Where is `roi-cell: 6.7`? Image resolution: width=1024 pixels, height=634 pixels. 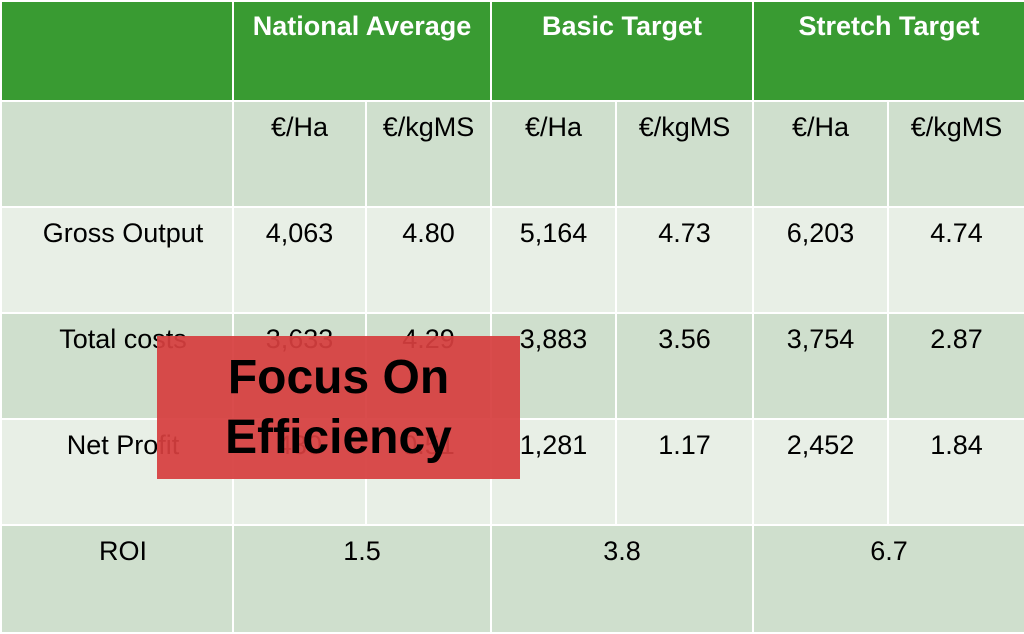 roi-cell: 6.7 is located at coordinates (888, 579).